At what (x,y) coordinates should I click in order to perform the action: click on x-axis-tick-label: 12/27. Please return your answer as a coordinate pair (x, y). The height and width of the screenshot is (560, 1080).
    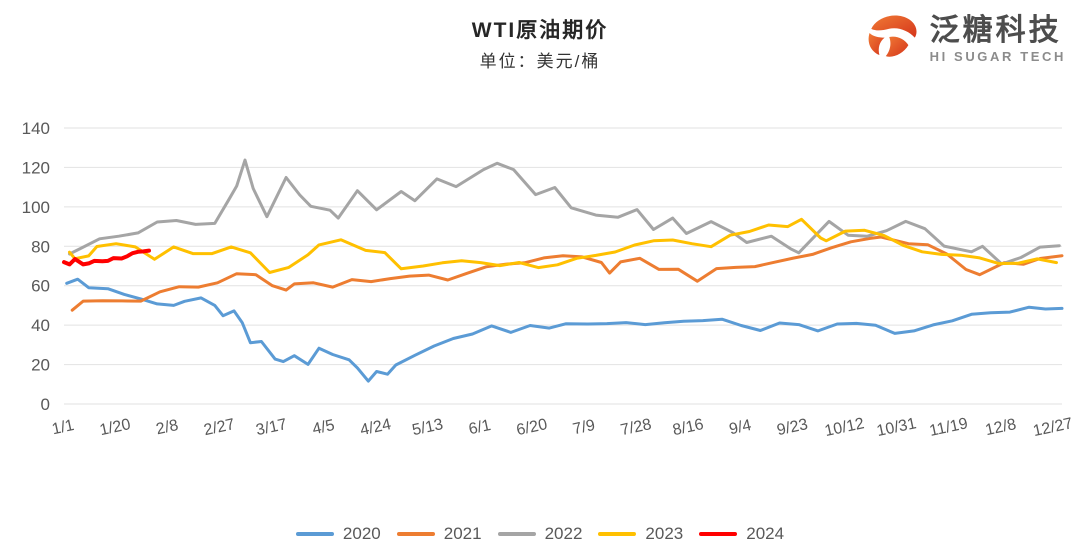
    Looking at the image, I should click on (1052, 427).